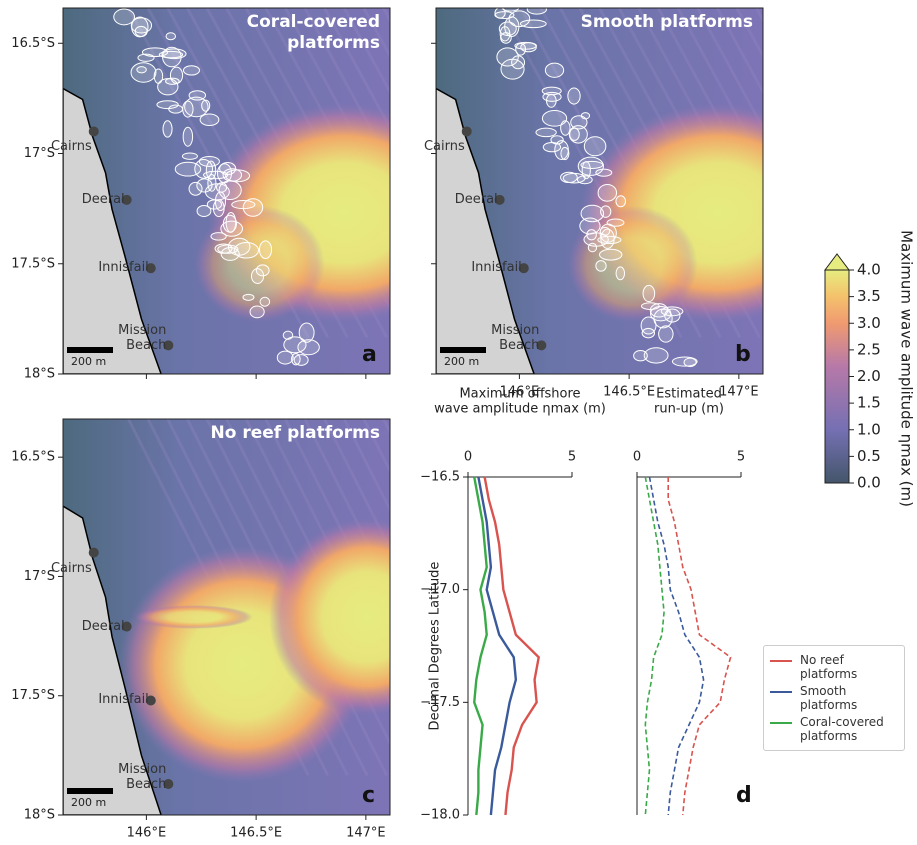 The width and height of the screenshot is (917, 845). What do you see at coordinates (476, 199) in the screenshot?
I see `place-label: Deeral` at bounding box center [476, 199].